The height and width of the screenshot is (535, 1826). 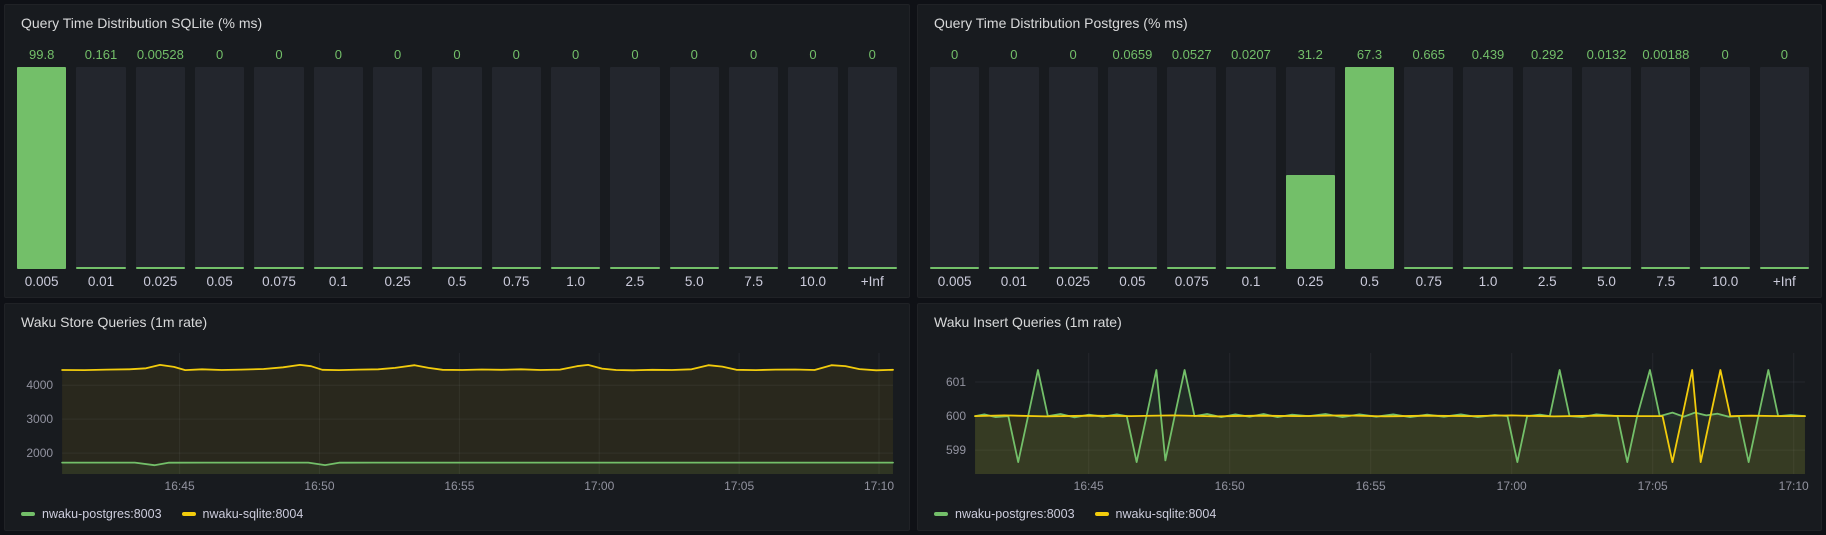 What do you see at coordinates (1014, 281) in the screenshot?
I see `bucket-label: 0.01` at bounding box center [1014, 281].